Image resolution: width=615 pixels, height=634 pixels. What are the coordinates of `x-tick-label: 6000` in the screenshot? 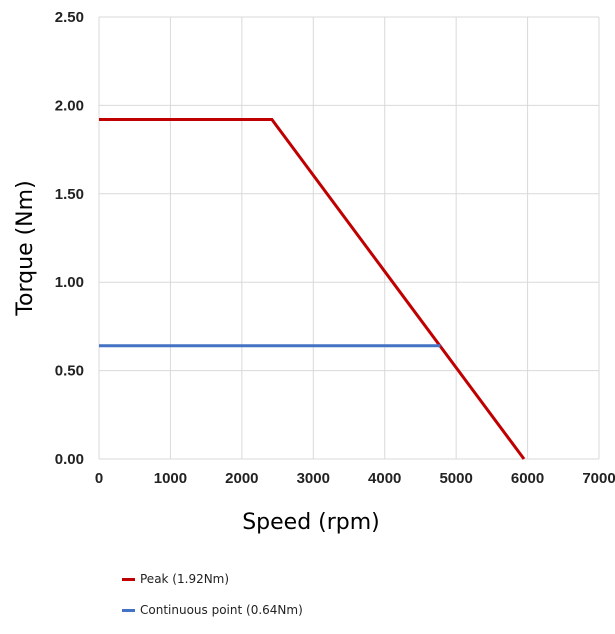 It's located at (527, 478).